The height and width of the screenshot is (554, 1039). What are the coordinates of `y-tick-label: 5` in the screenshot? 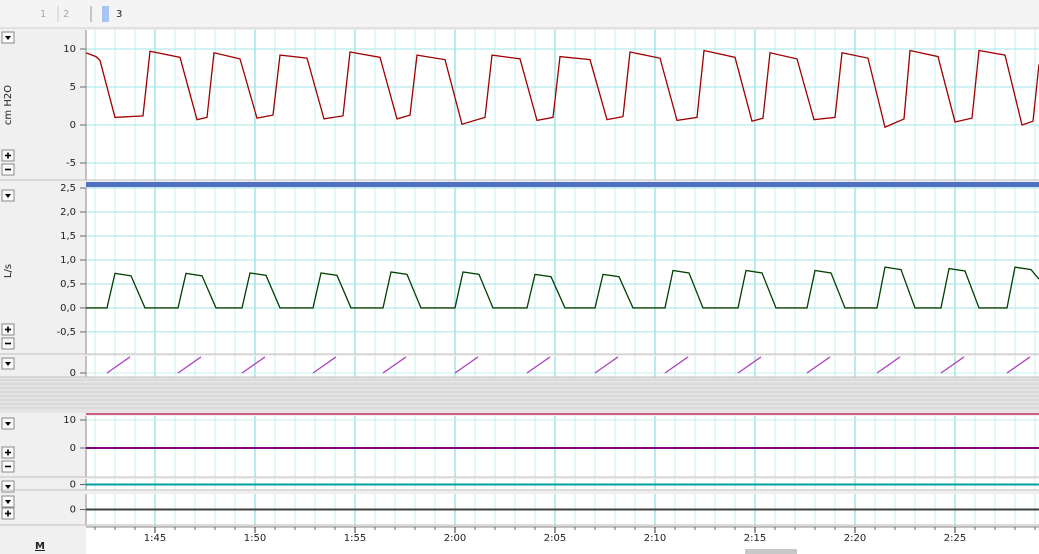 It's located at (73, 87).